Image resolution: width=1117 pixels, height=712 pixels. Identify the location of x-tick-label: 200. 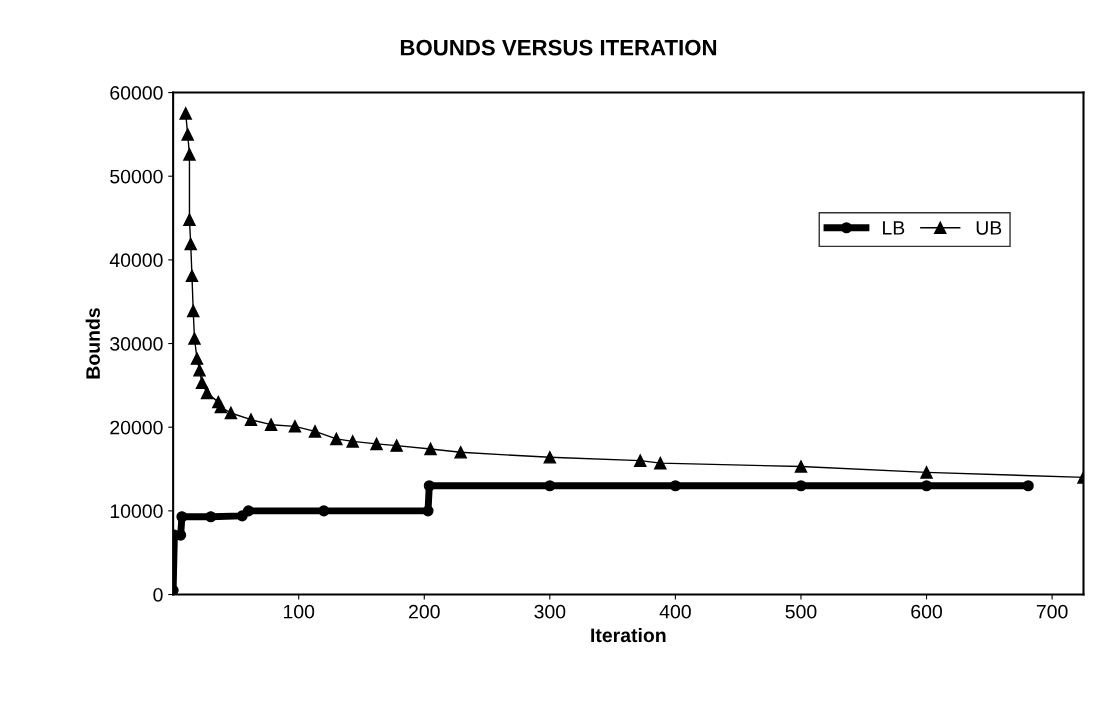
(424, 611).